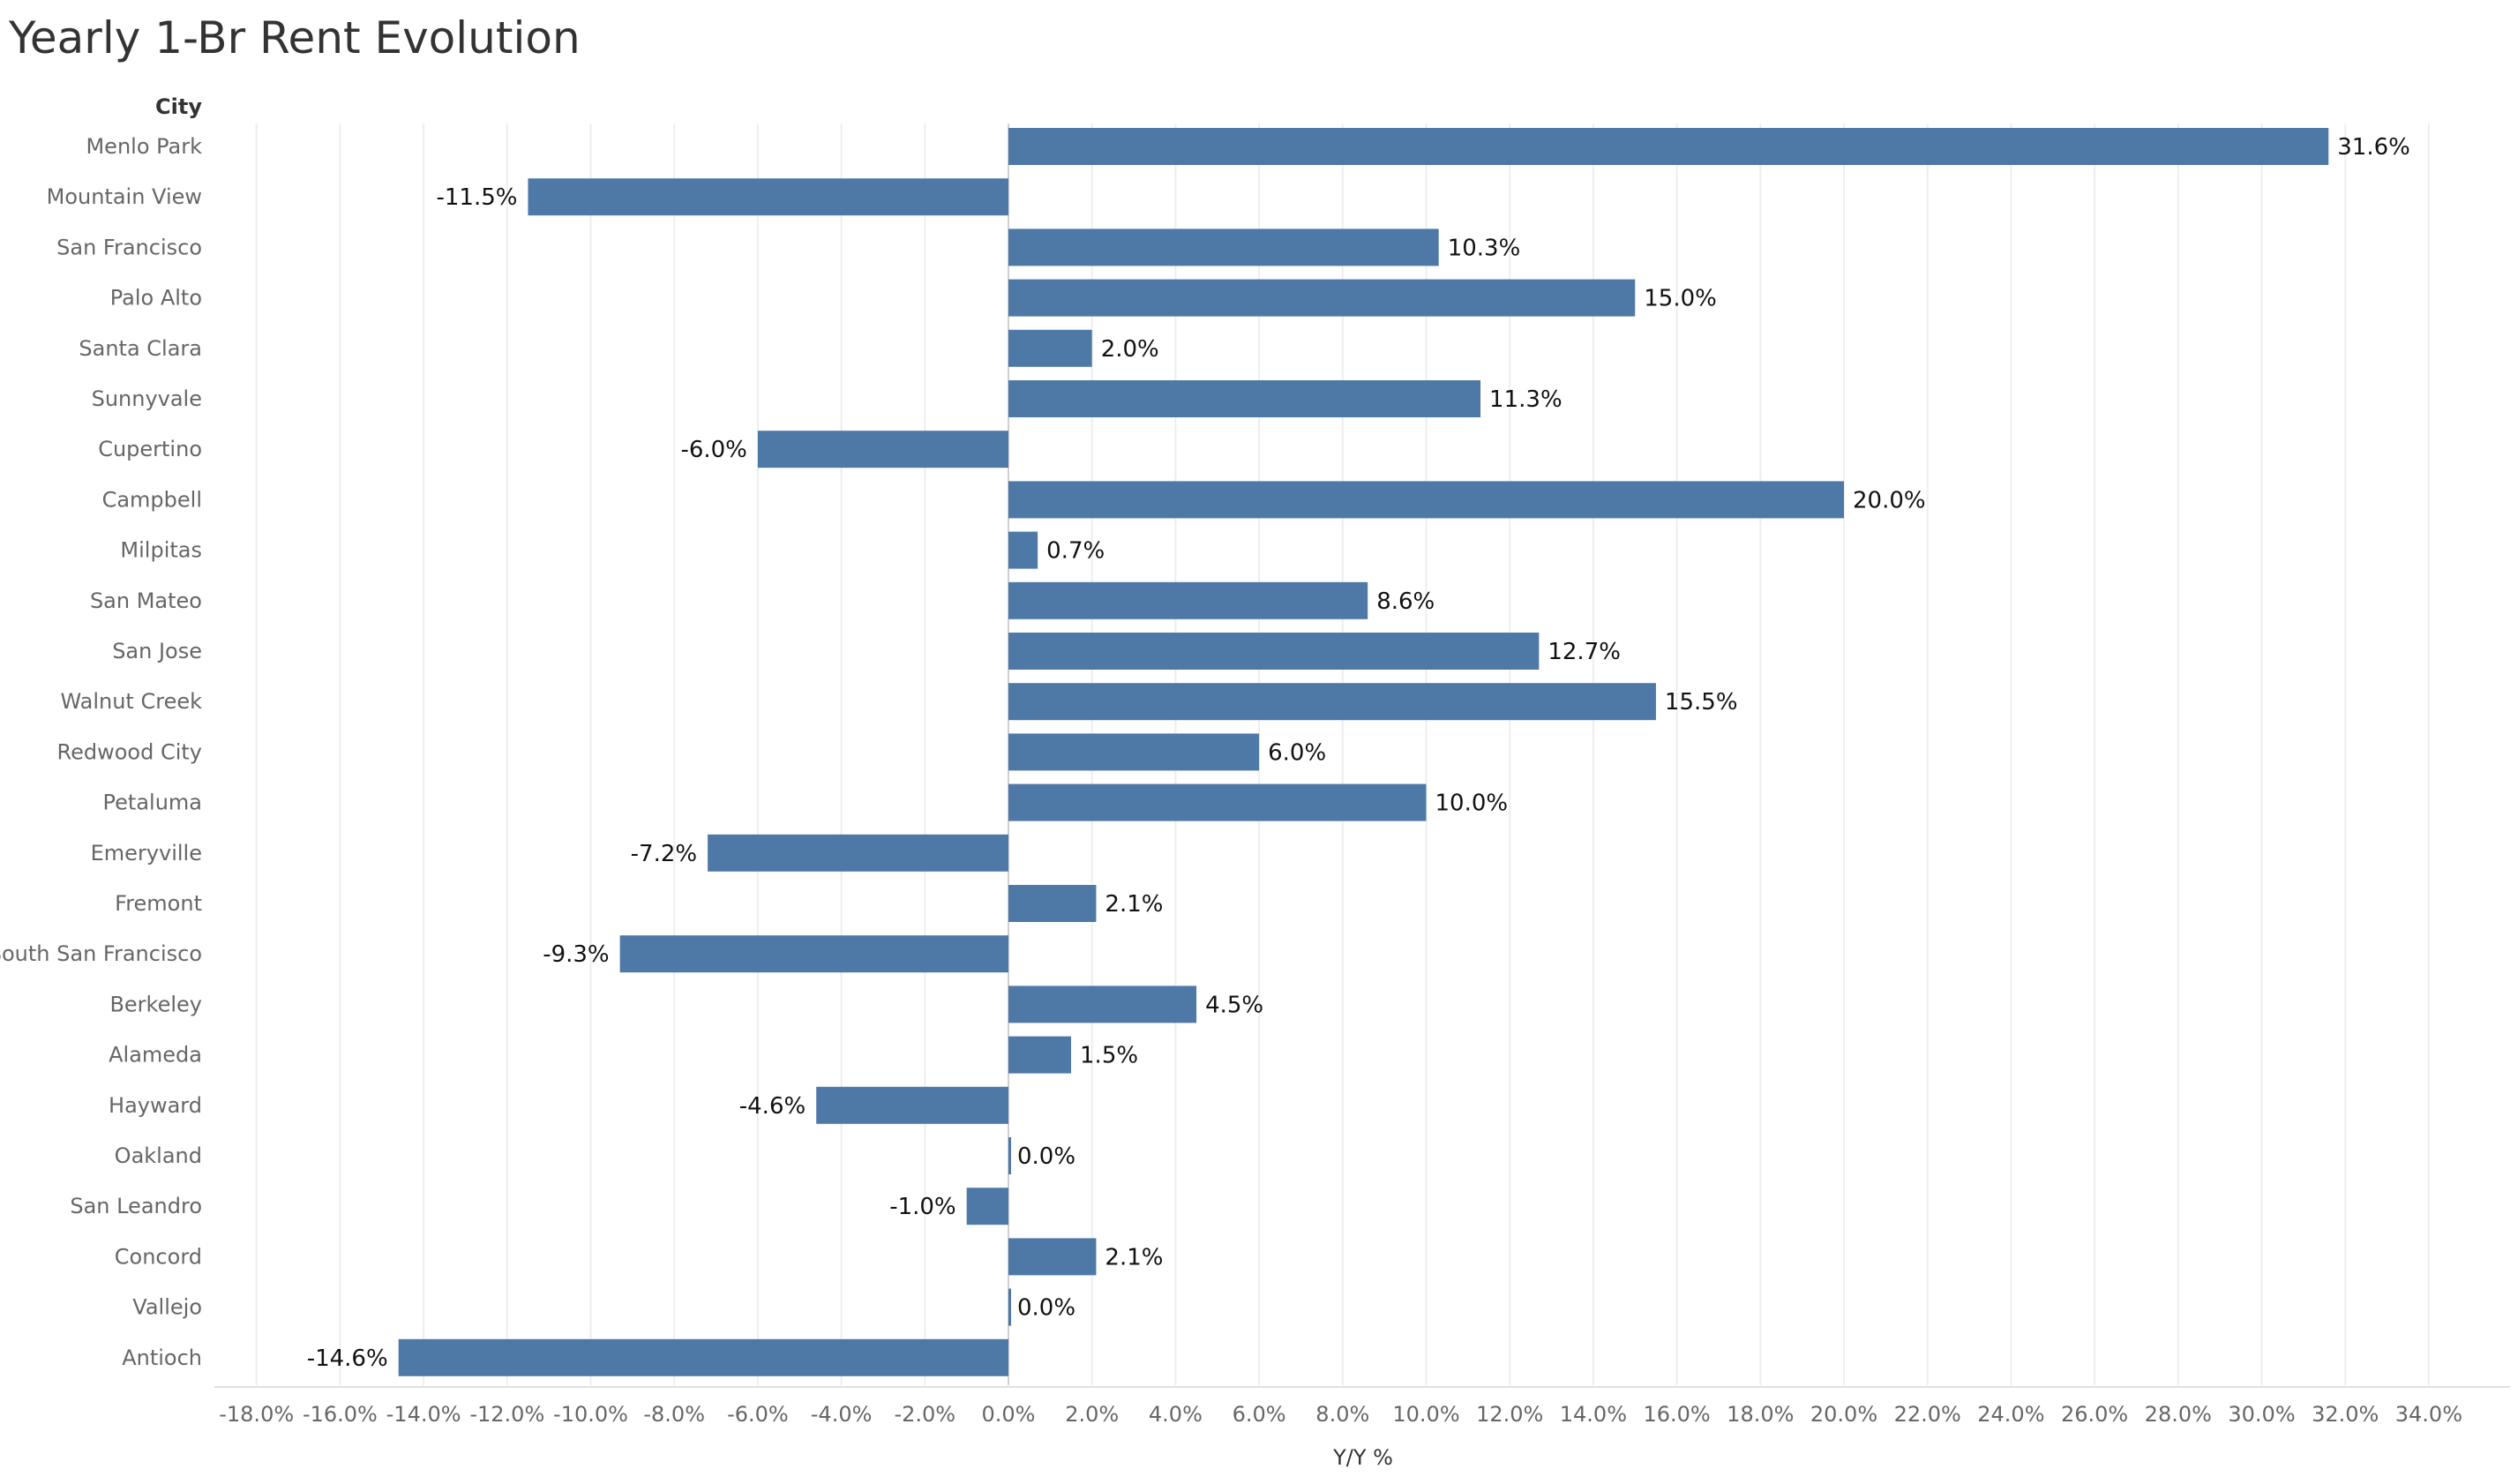 Image resolution: width=2518 pixels, height=1484 pixels. Describe the element at coordinates (1593, 1414) in the screenshot. I see `x-tick-label: 14.0%` at that location.